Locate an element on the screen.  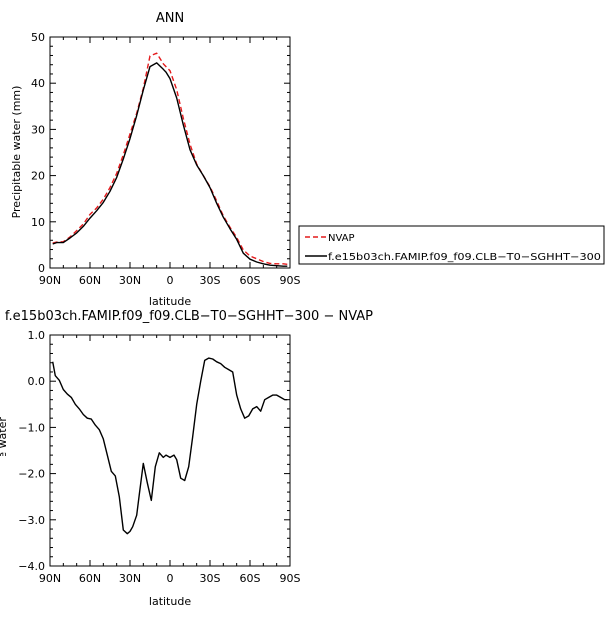
bottom-x-tick-label: 0 is located at coordinates (170, 578).